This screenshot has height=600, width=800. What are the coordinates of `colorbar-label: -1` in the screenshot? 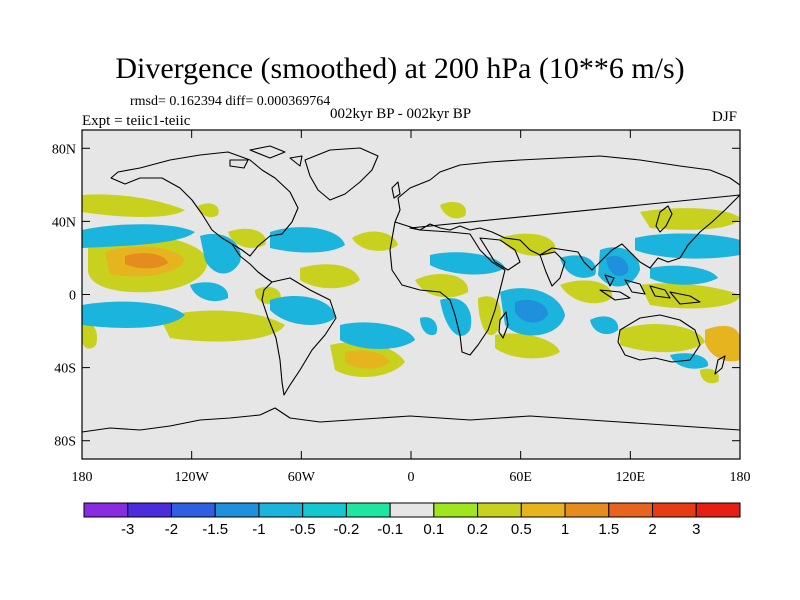 It's located at (258, 529).